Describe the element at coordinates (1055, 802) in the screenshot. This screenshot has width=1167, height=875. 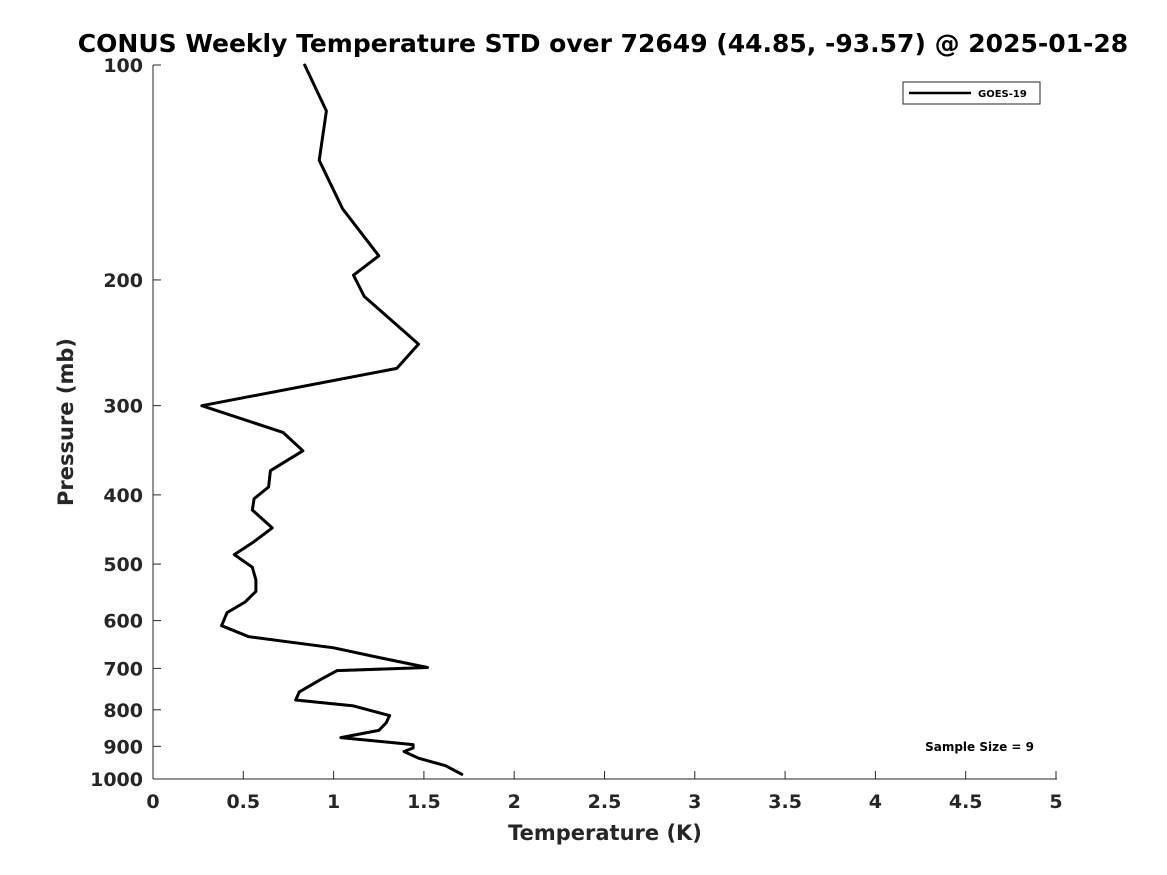
I see `x-tick-label: 5` at that location.